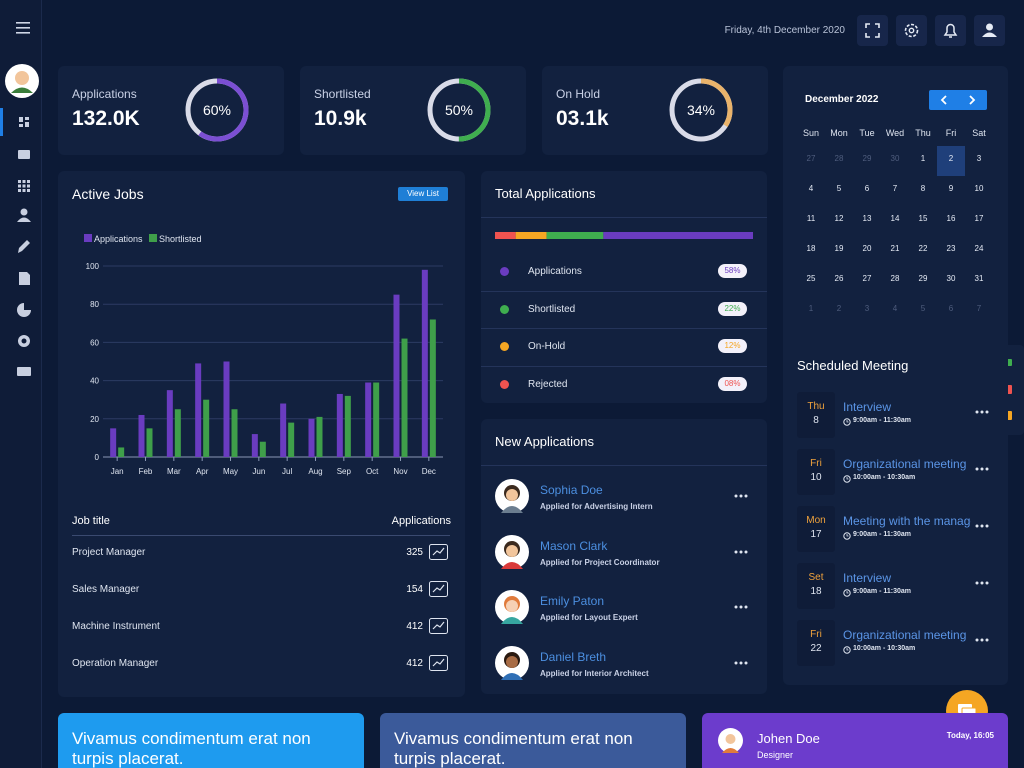 This screenshot has height=768, width=1024. I want to click on calendar-day: 11, so click(811, 218).